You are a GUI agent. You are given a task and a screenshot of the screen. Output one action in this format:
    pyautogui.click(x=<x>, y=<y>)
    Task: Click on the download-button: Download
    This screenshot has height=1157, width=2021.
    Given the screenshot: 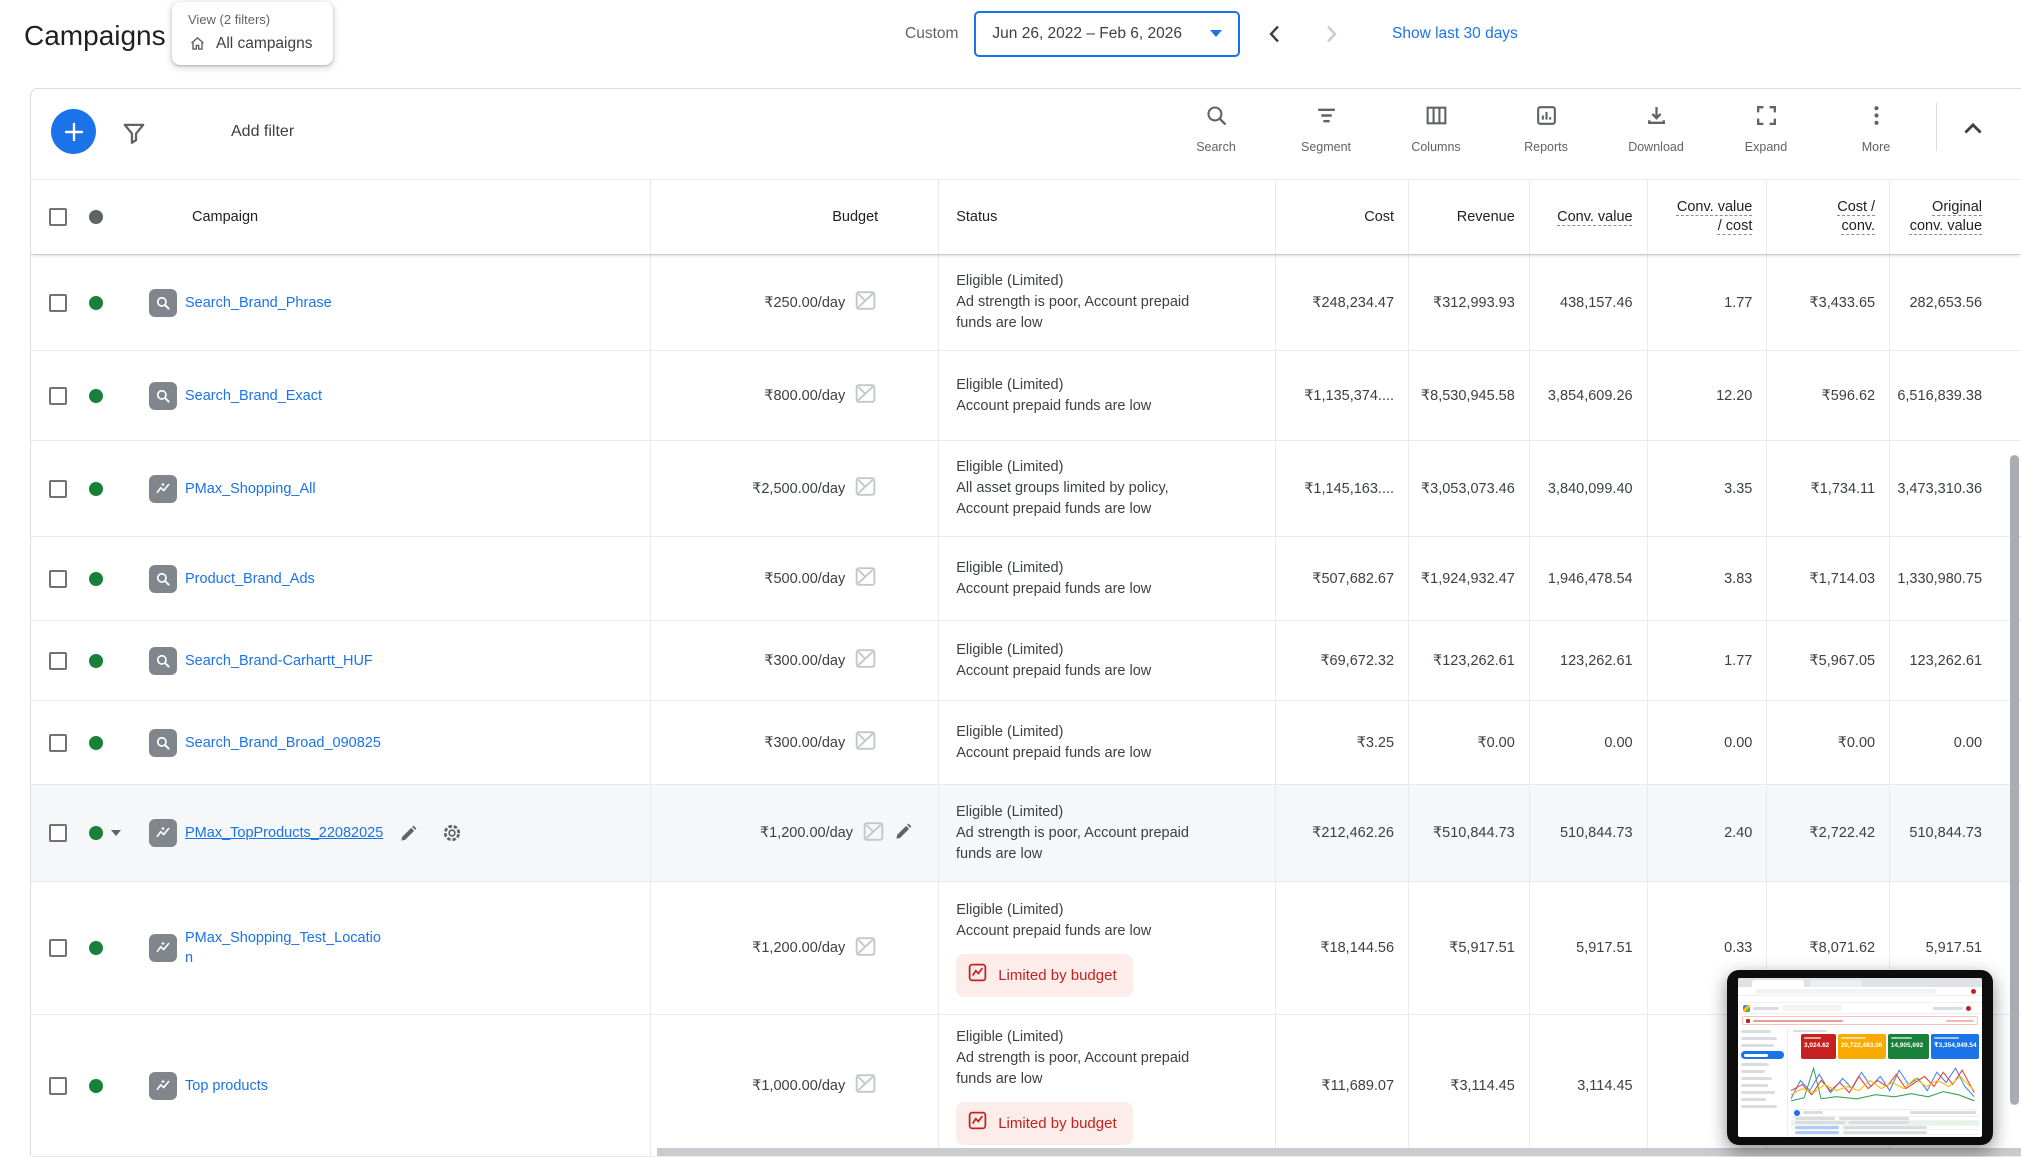 What is the action you would take?
    pyautogui.click(x=1656, y=121)
    